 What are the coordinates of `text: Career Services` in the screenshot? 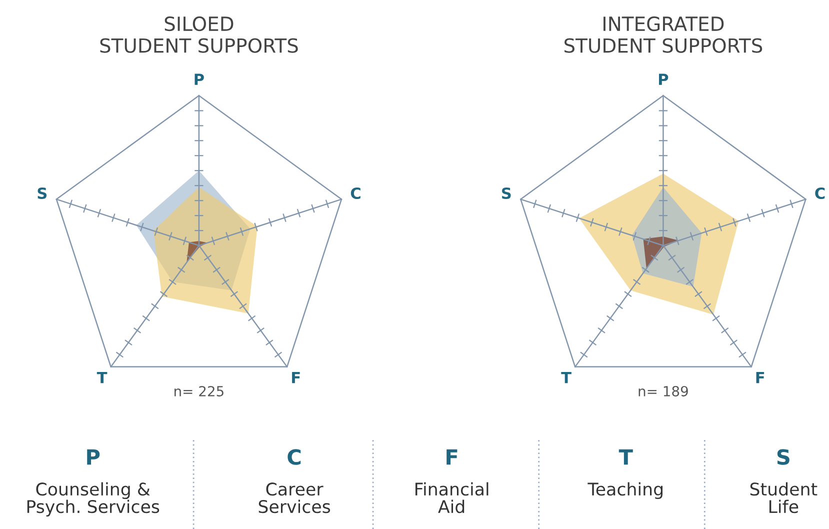 It's located at (294, 498).